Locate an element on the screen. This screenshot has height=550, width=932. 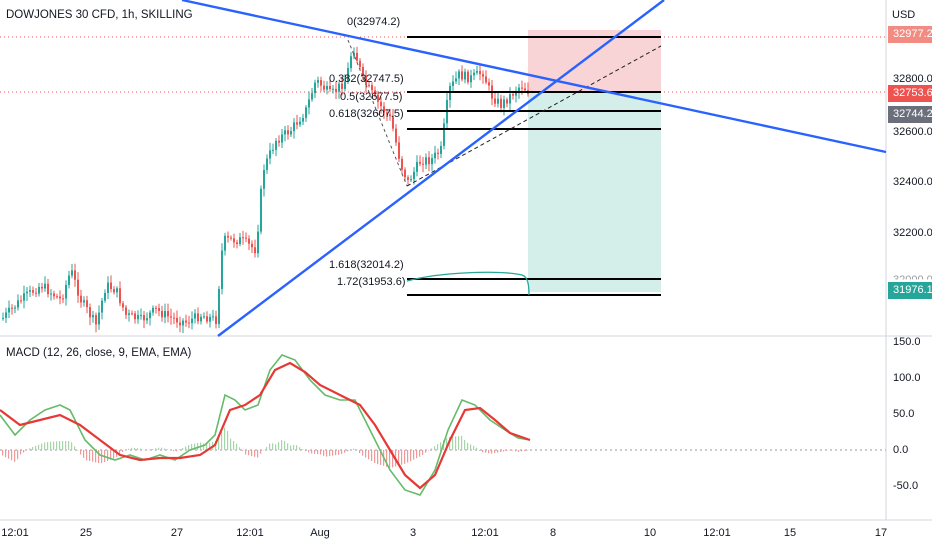
time-tick: 8 is located at coordinates (553, 533).